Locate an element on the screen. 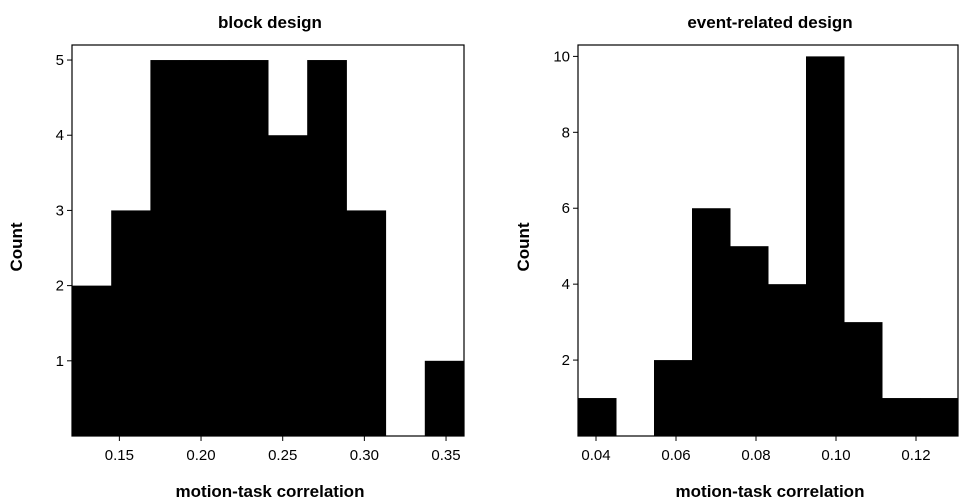 This screenshot has width=959, height=503. x-tick-label: 0.04 is located at coordinates (595, 455).